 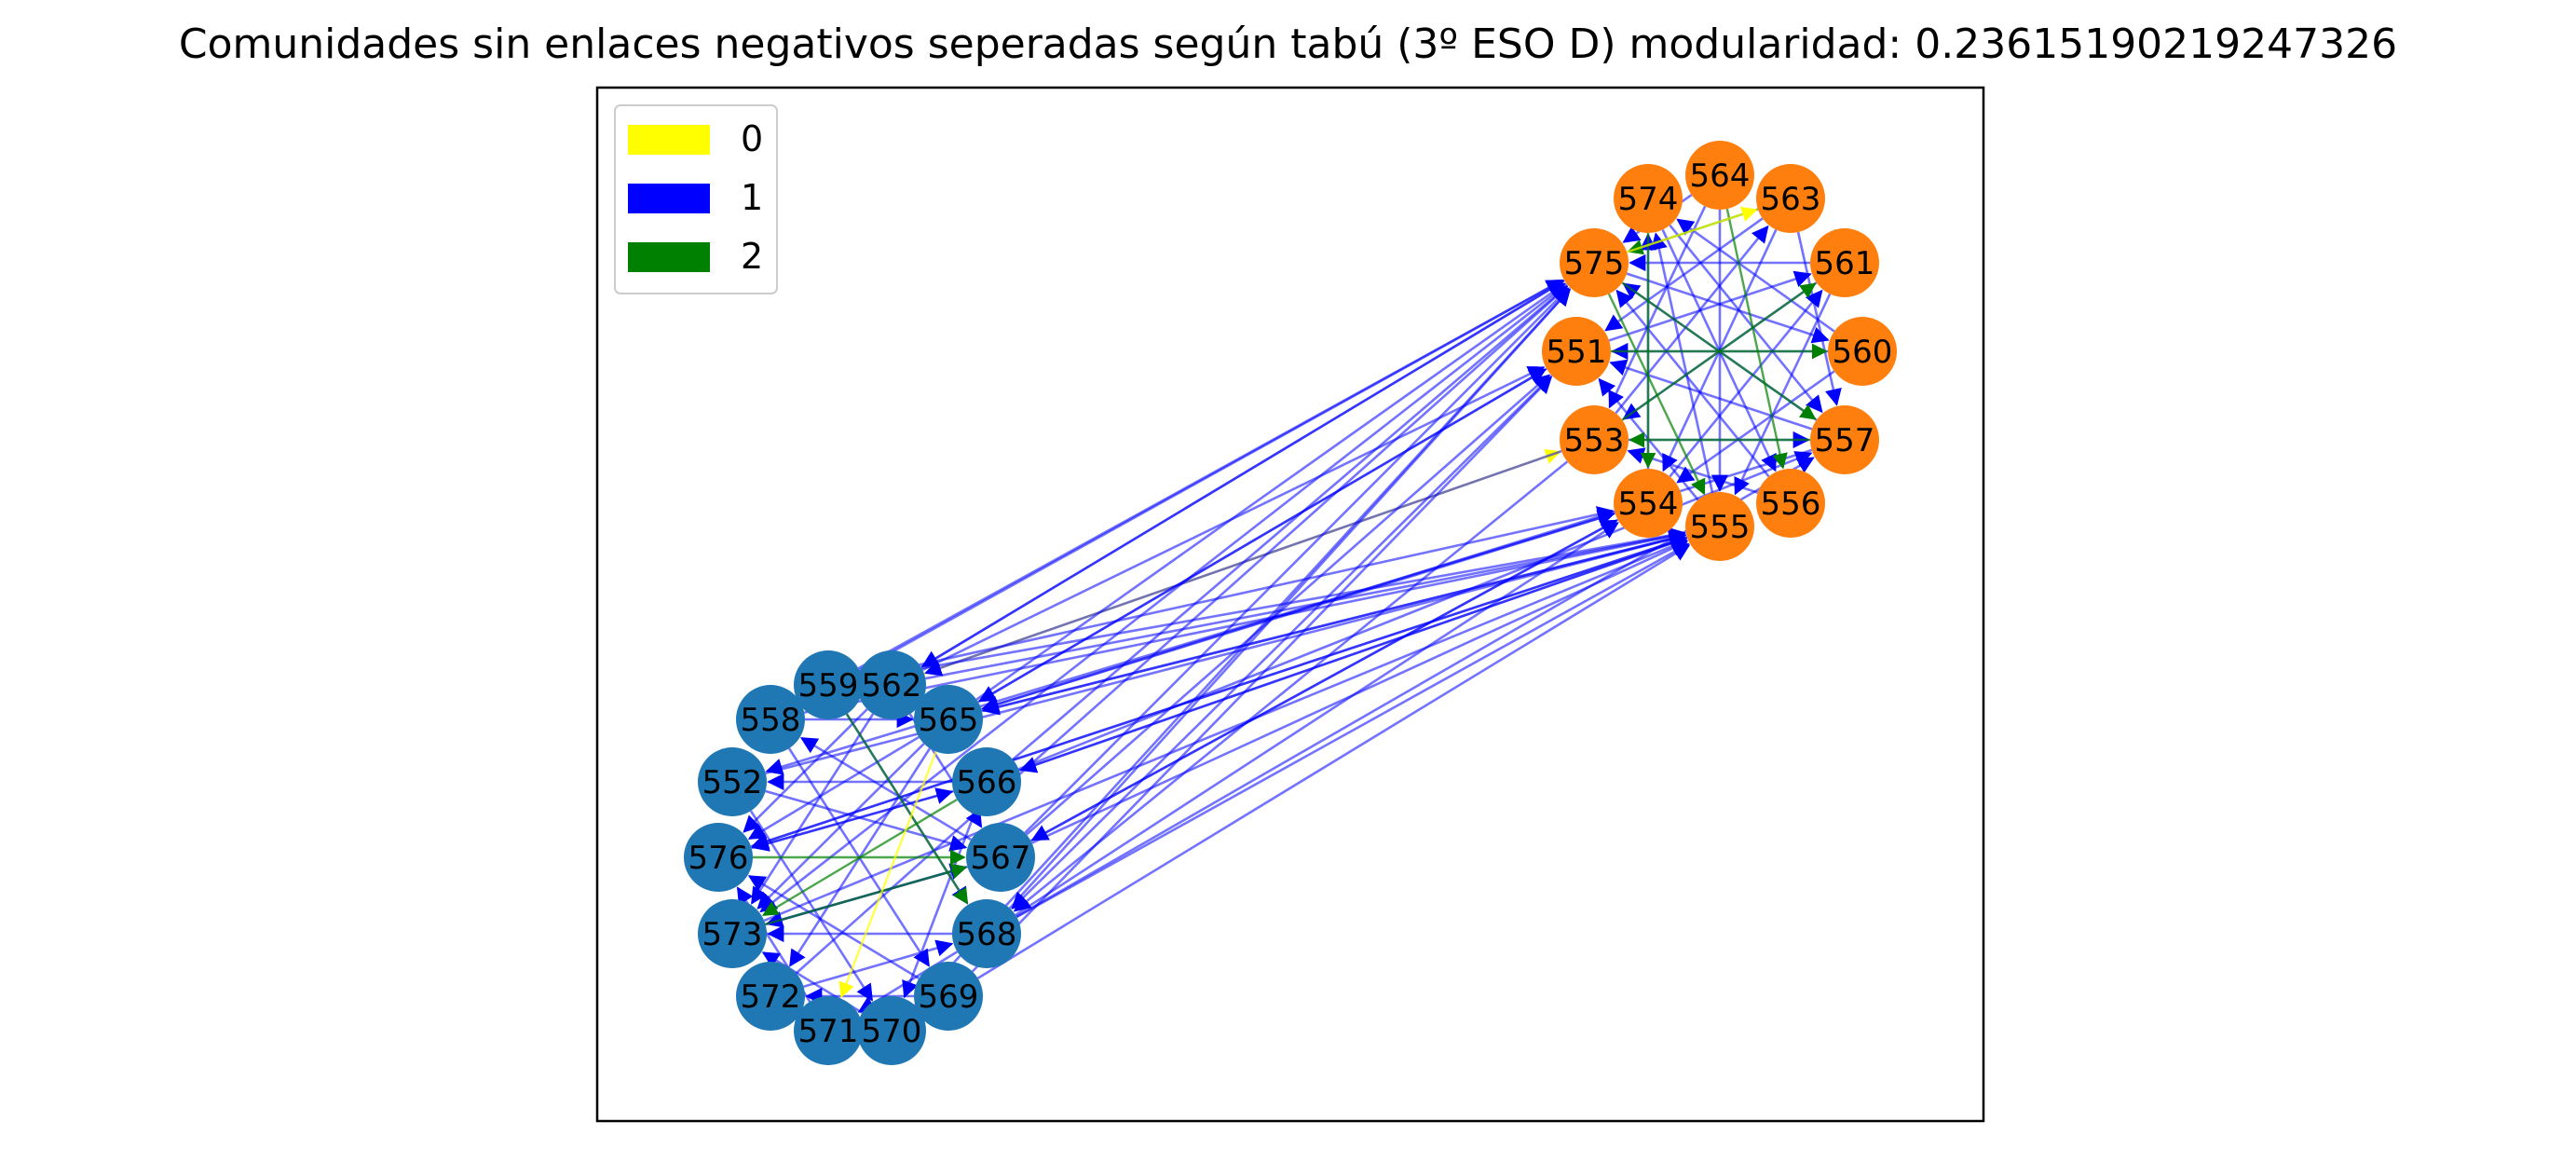 I want to click on node-label-564: 564, so click(x=1720, y=176).